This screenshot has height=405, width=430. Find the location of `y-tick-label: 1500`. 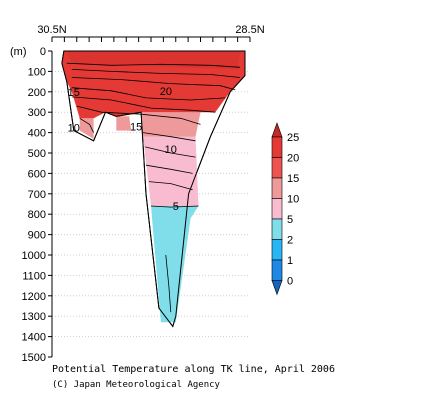

y-tick-label: 1500 is located at coordinates (34, 358).